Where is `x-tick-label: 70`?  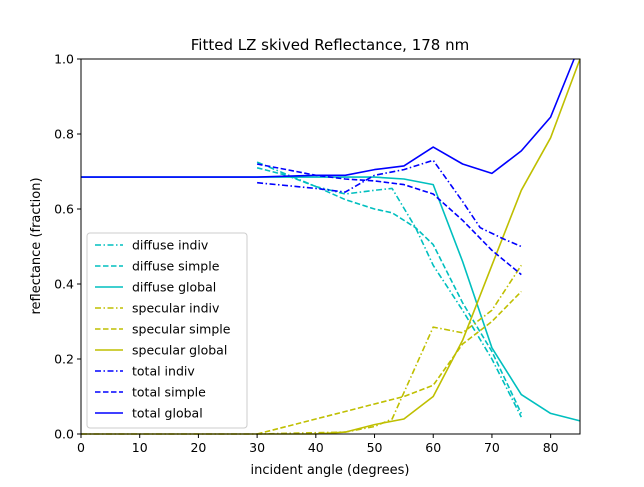
x-tick-label: 70 is located at coordinates (492, 447).